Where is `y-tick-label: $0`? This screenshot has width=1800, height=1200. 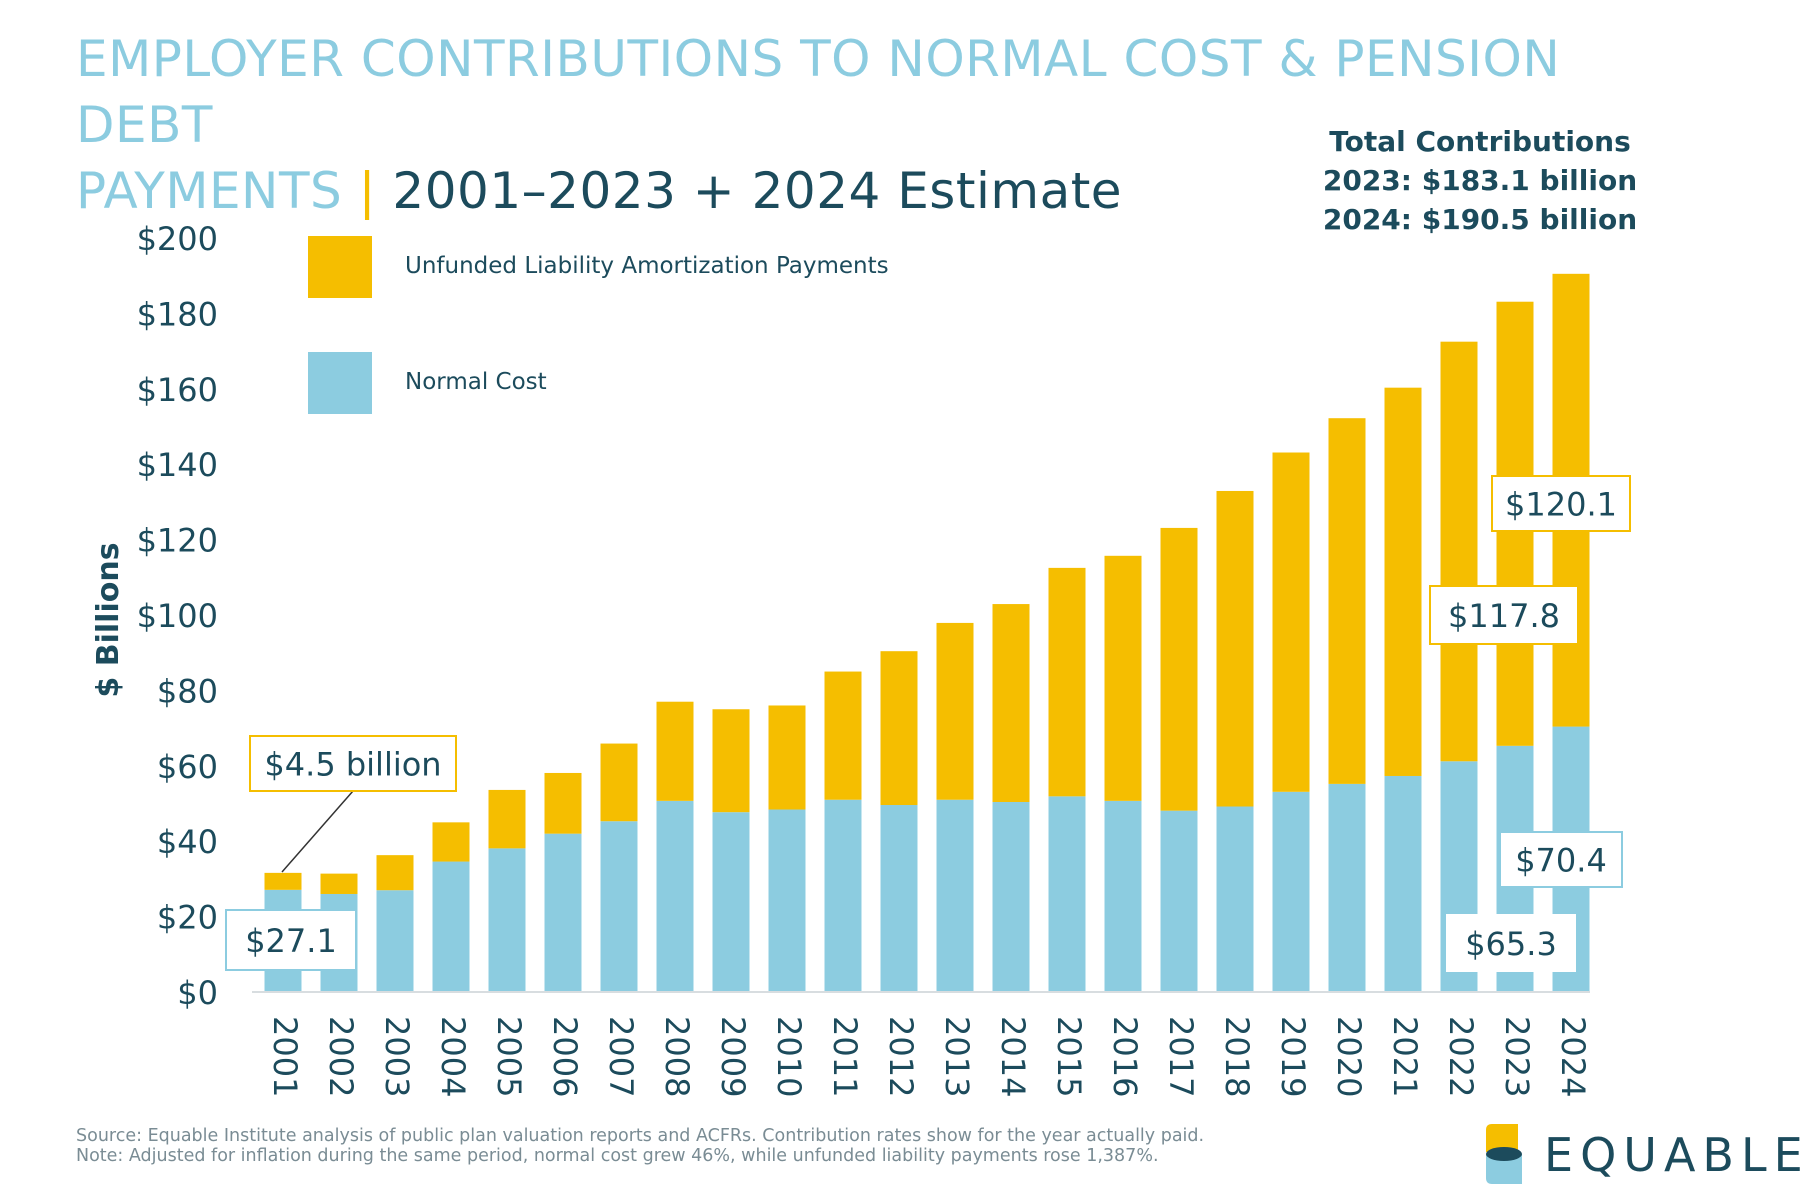 y-tick-label: $0 is located at coordinates (197, 993).